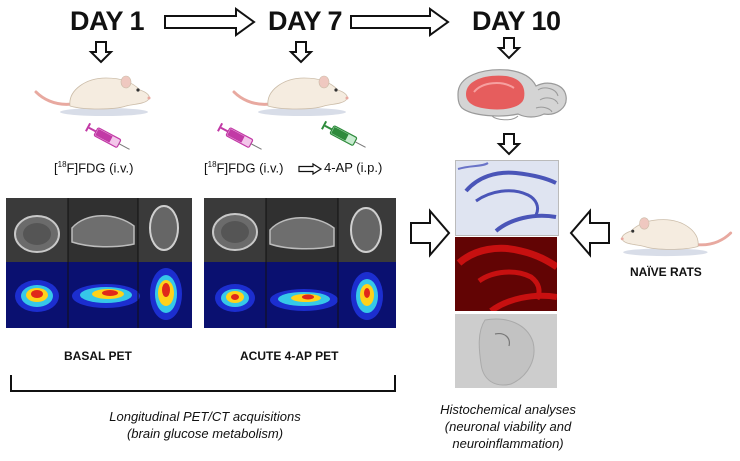  Describe the element at coordinates (506, 351) in the screenshot. I see `histology-grey-image` at that location.